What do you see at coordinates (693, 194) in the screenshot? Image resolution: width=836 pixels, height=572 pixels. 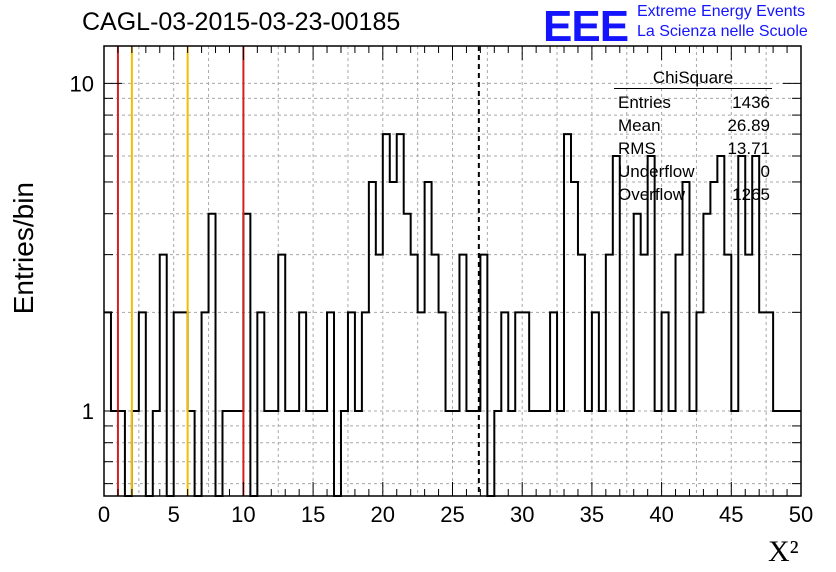 I see `stats-row-overflow: Overflow 1265` at bounding box center [693, 194].